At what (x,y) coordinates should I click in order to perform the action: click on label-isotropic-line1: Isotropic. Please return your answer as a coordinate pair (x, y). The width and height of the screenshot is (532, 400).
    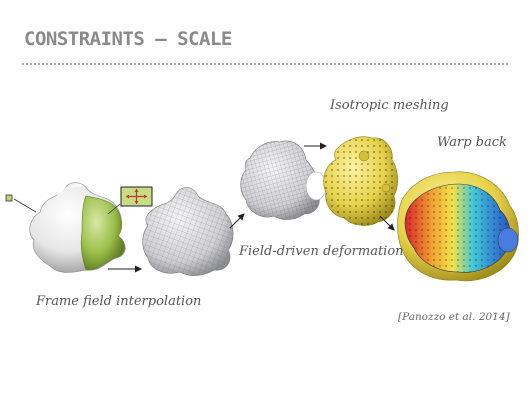
    Looking at the image, I should click on (359, 105).